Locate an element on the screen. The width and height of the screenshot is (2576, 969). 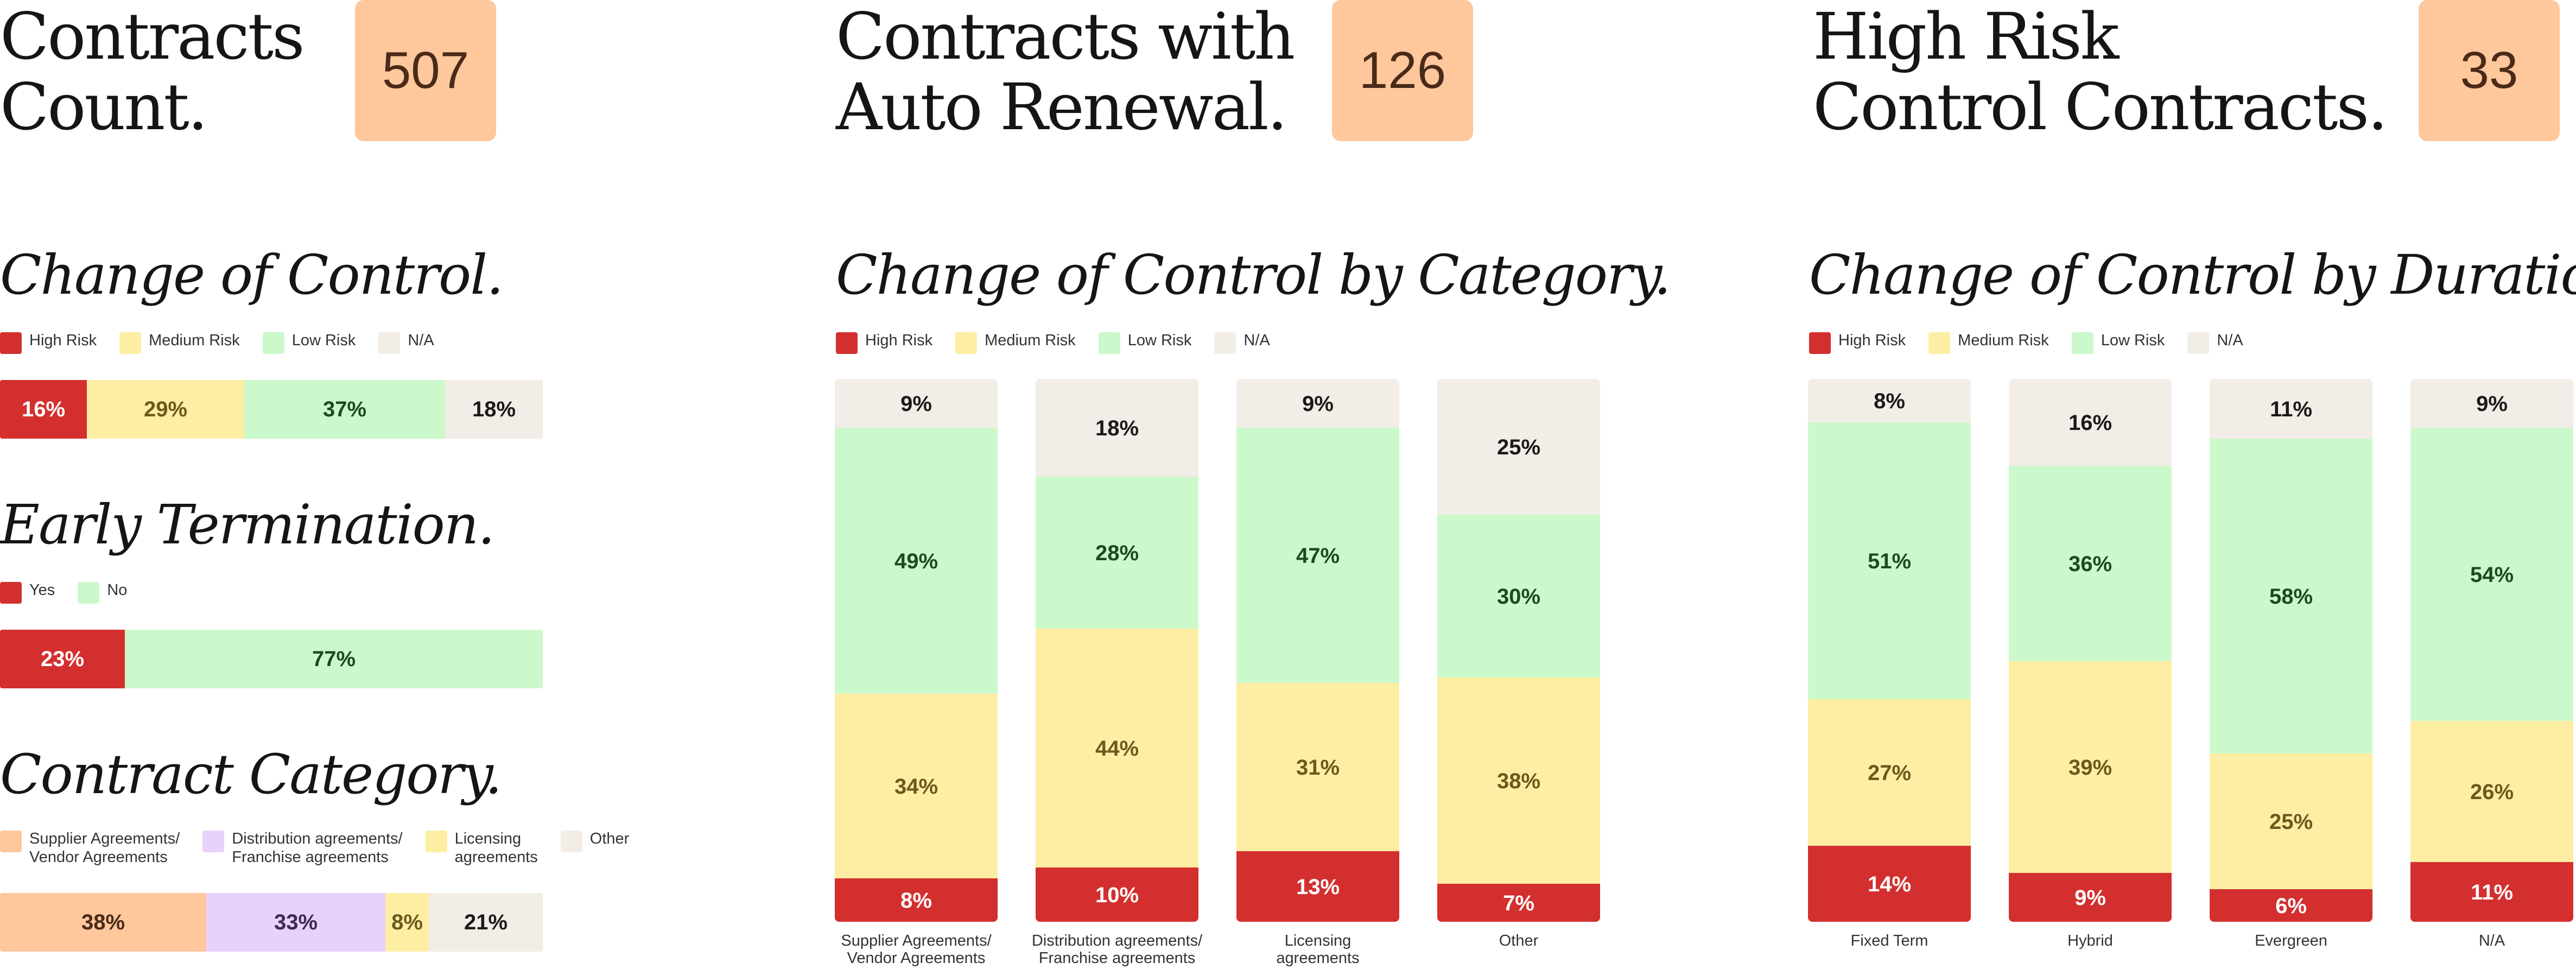
bar-segment-licensing-agreements: 8% is located at coordinates (407, 922).